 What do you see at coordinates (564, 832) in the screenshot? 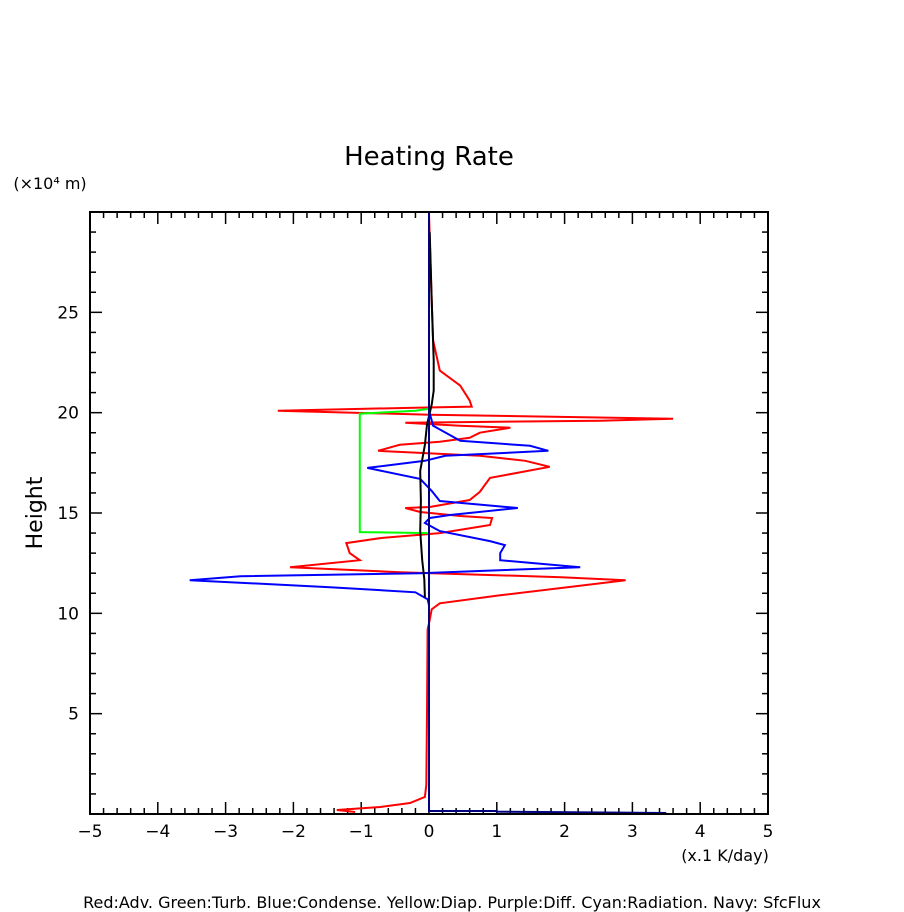
I see `x-tick-label: 2` at bounding box center [564, 832].